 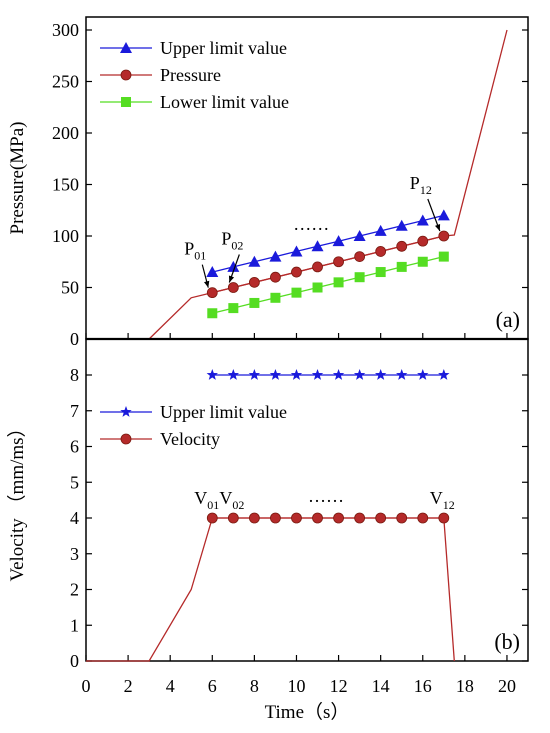 I want to click on y-tick-label: 50, so click(x=70, y=288).